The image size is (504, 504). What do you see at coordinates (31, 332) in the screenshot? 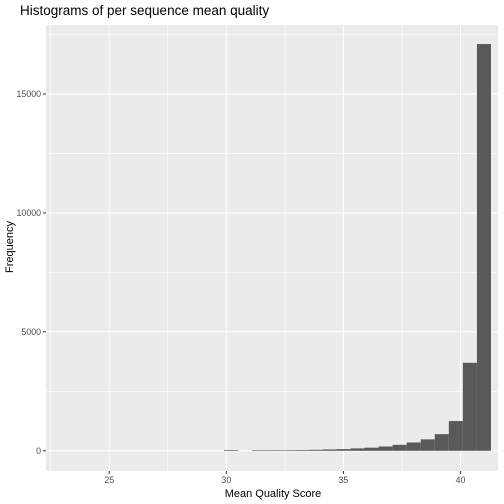
I see `y-tick-label: 5000` at bounding box center [31, 332].